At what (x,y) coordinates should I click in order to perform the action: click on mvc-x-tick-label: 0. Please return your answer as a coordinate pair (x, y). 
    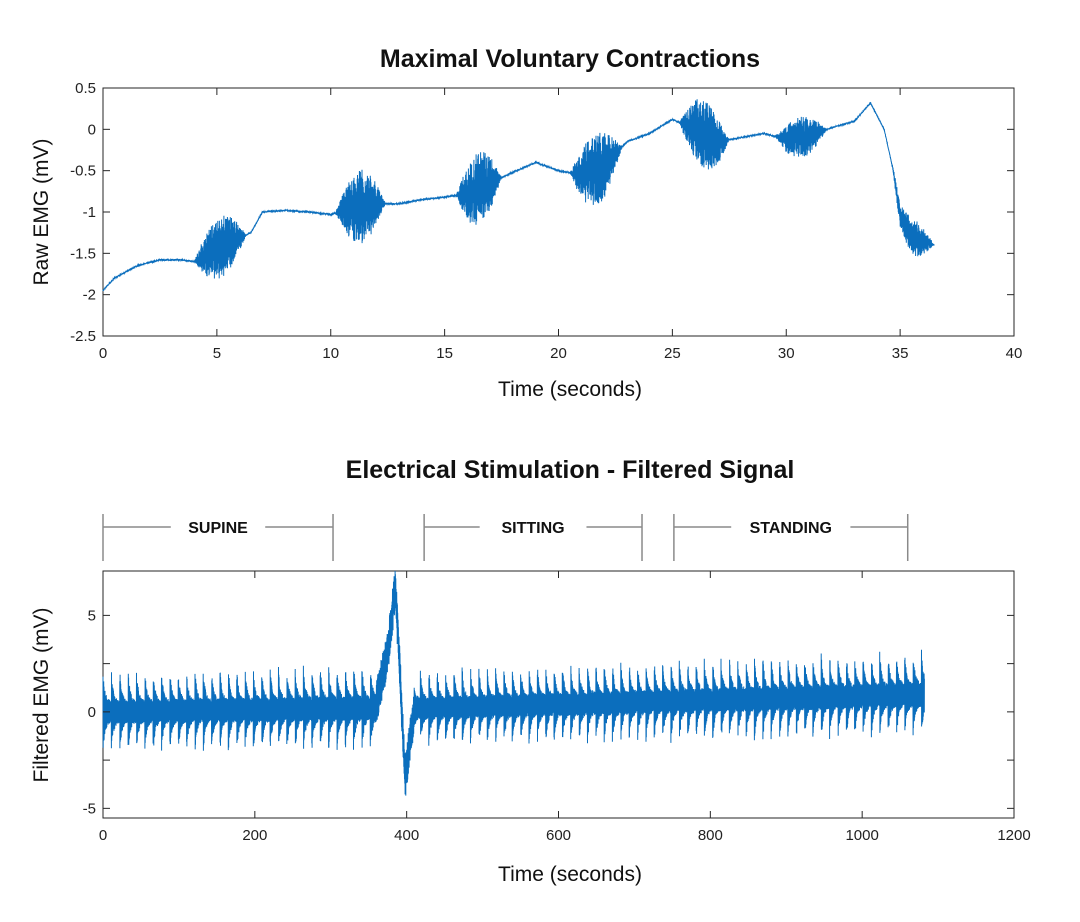
    Looking at the image, I should click on (103, 353).